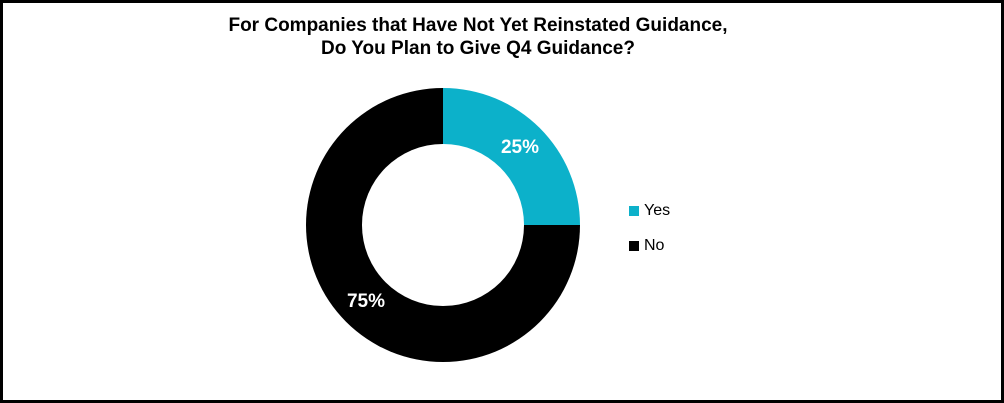  Describe the element at coordinates (657, 210) in the screenshot. I see `legend-label-yes: Yes` at that location.